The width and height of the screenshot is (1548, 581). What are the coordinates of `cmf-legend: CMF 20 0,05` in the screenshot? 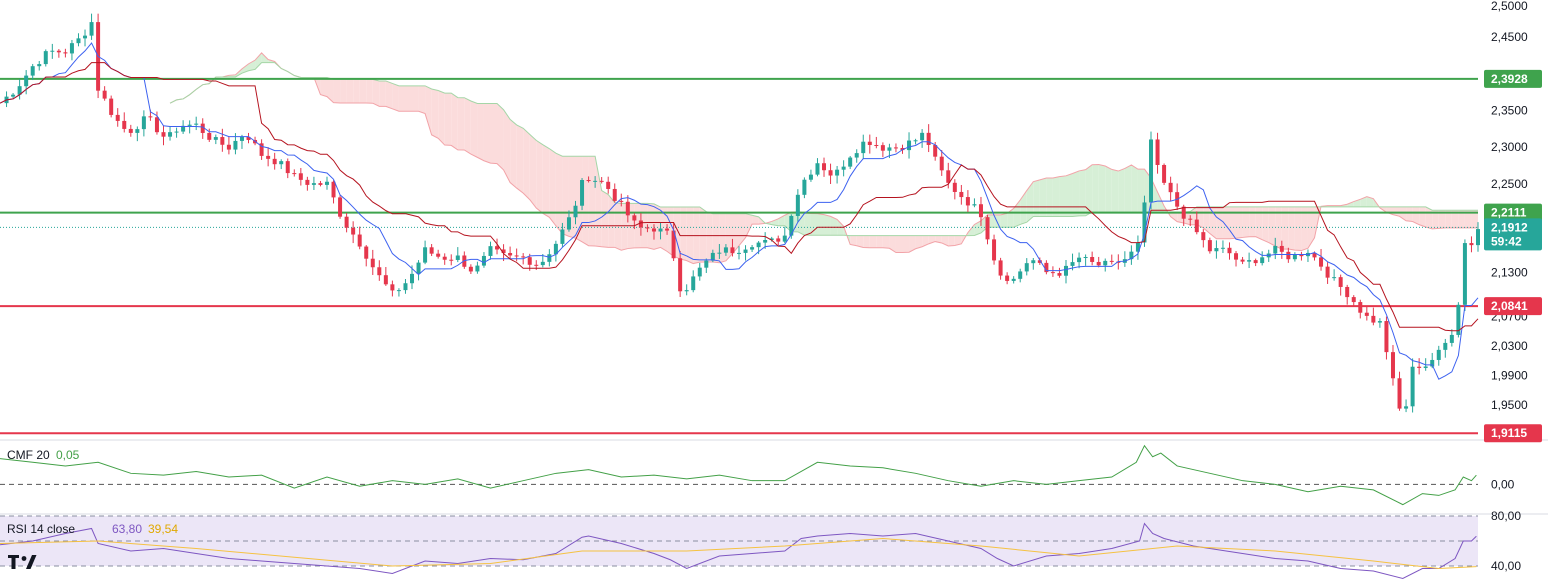 It's located at (43, 455).